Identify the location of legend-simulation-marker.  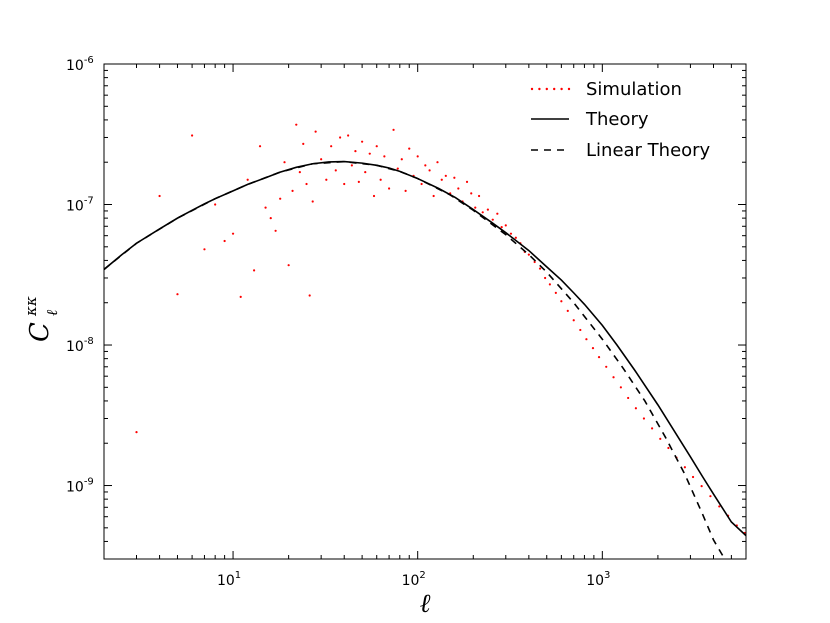
(550, 89).